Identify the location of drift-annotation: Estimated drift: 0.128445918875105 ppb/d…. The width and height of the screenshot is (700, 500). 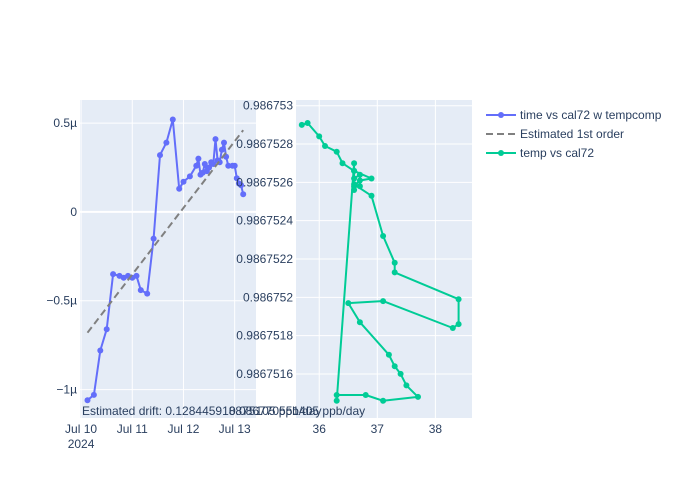
(202, 411).